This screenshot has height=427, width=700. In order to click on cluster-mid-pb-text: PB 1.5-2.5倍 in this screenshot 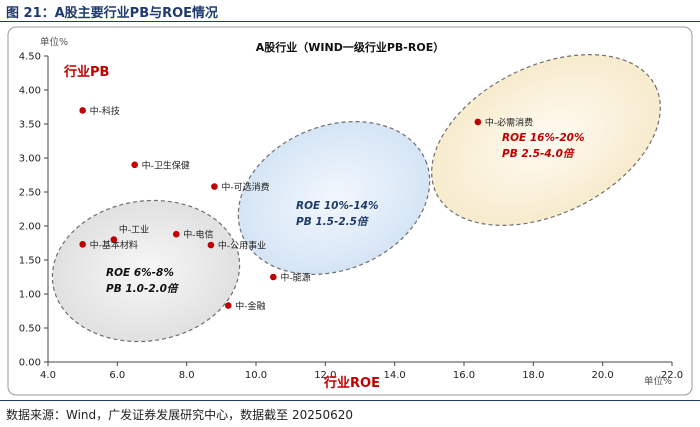, I will do `click(332, 221)`.